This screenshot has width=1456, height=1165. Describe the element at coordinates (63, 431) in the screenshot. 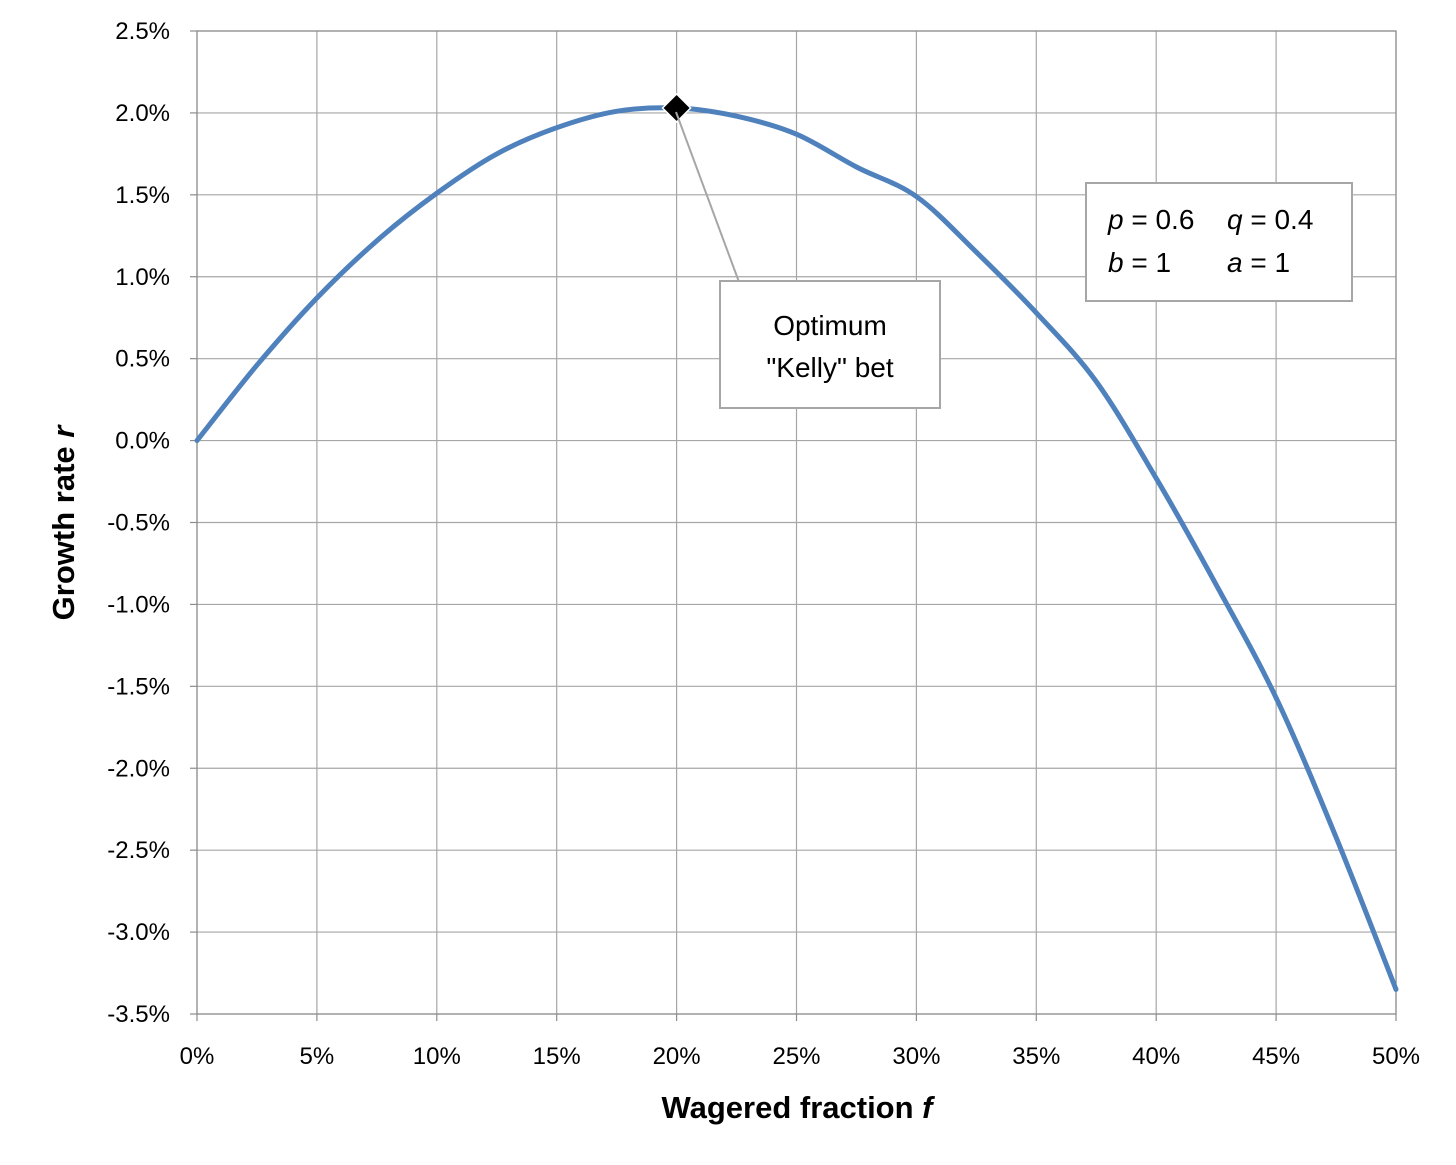

I see `y-axis-title-variable: r` at that location.